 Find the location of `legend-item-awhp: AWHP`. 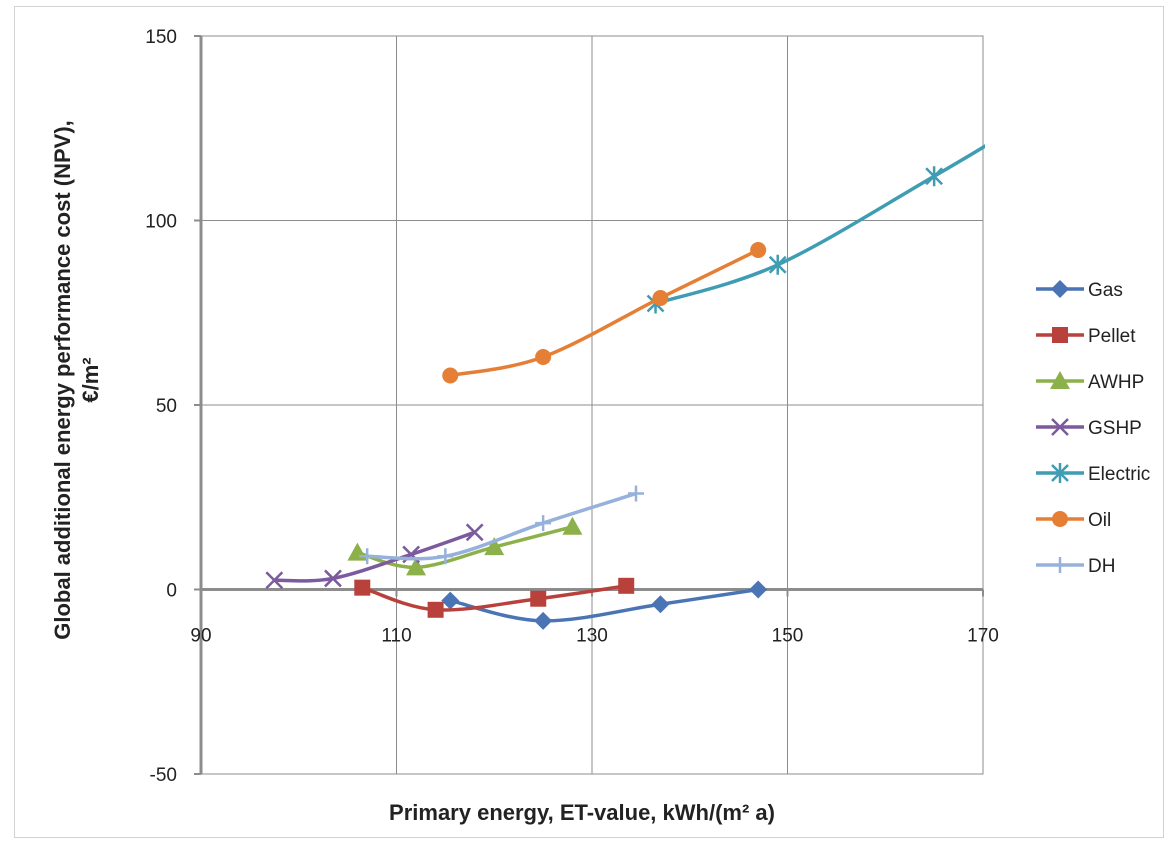

legend-item-awhp: AWHP is located at coordinates (1090, 382).